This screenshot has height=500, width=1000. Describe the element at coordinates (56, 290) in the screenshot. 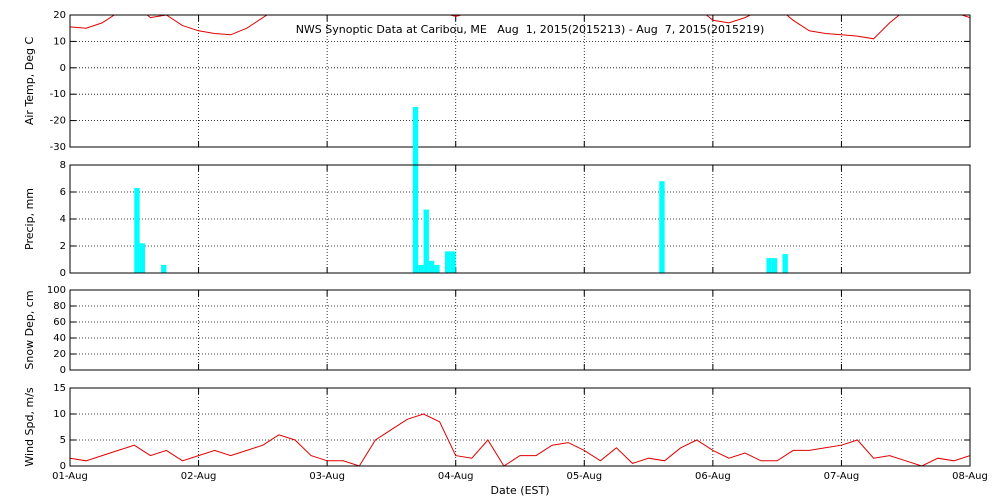

I see `y-tick-label: 100` at that location.